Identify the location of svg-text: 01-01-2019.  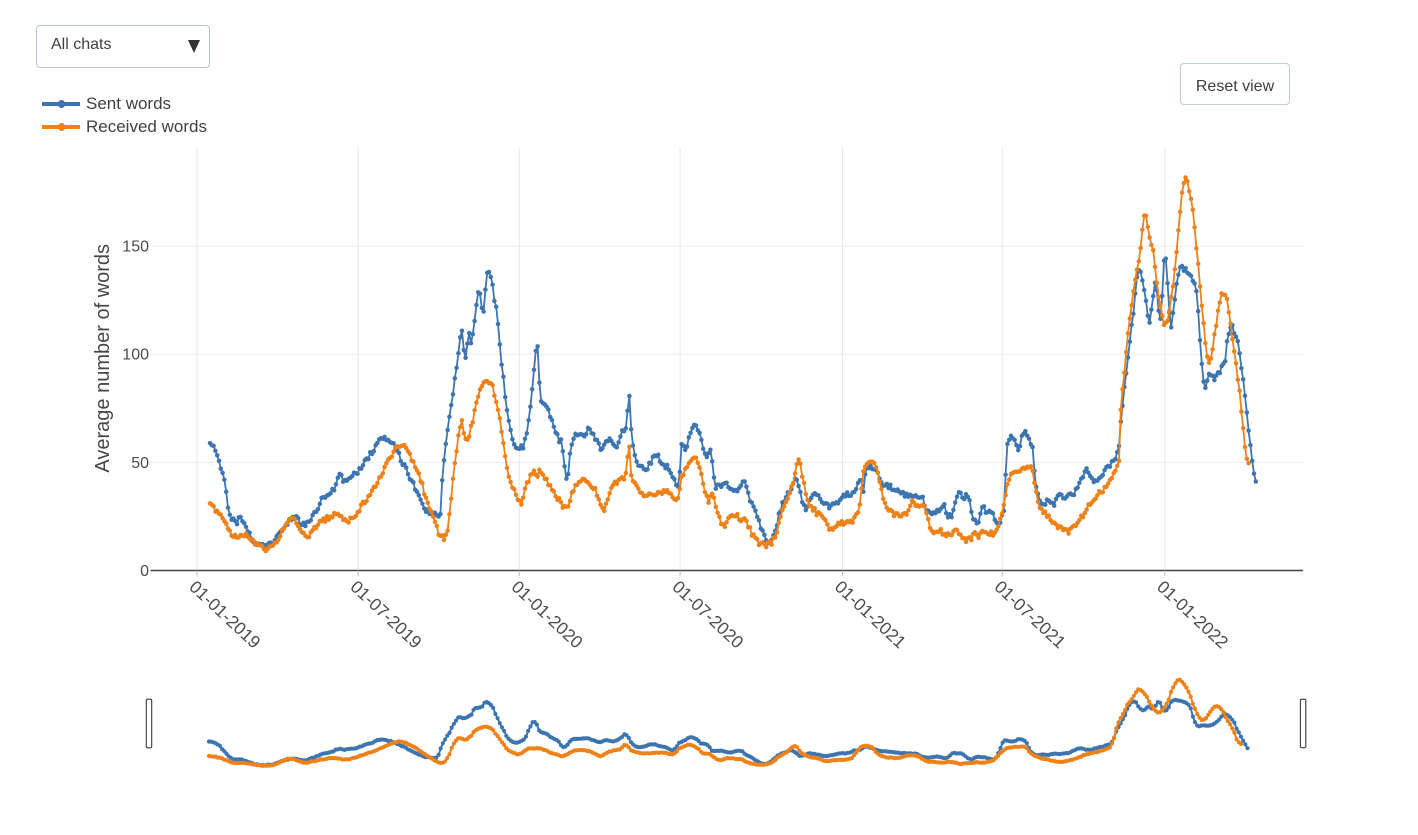
(224, 615).